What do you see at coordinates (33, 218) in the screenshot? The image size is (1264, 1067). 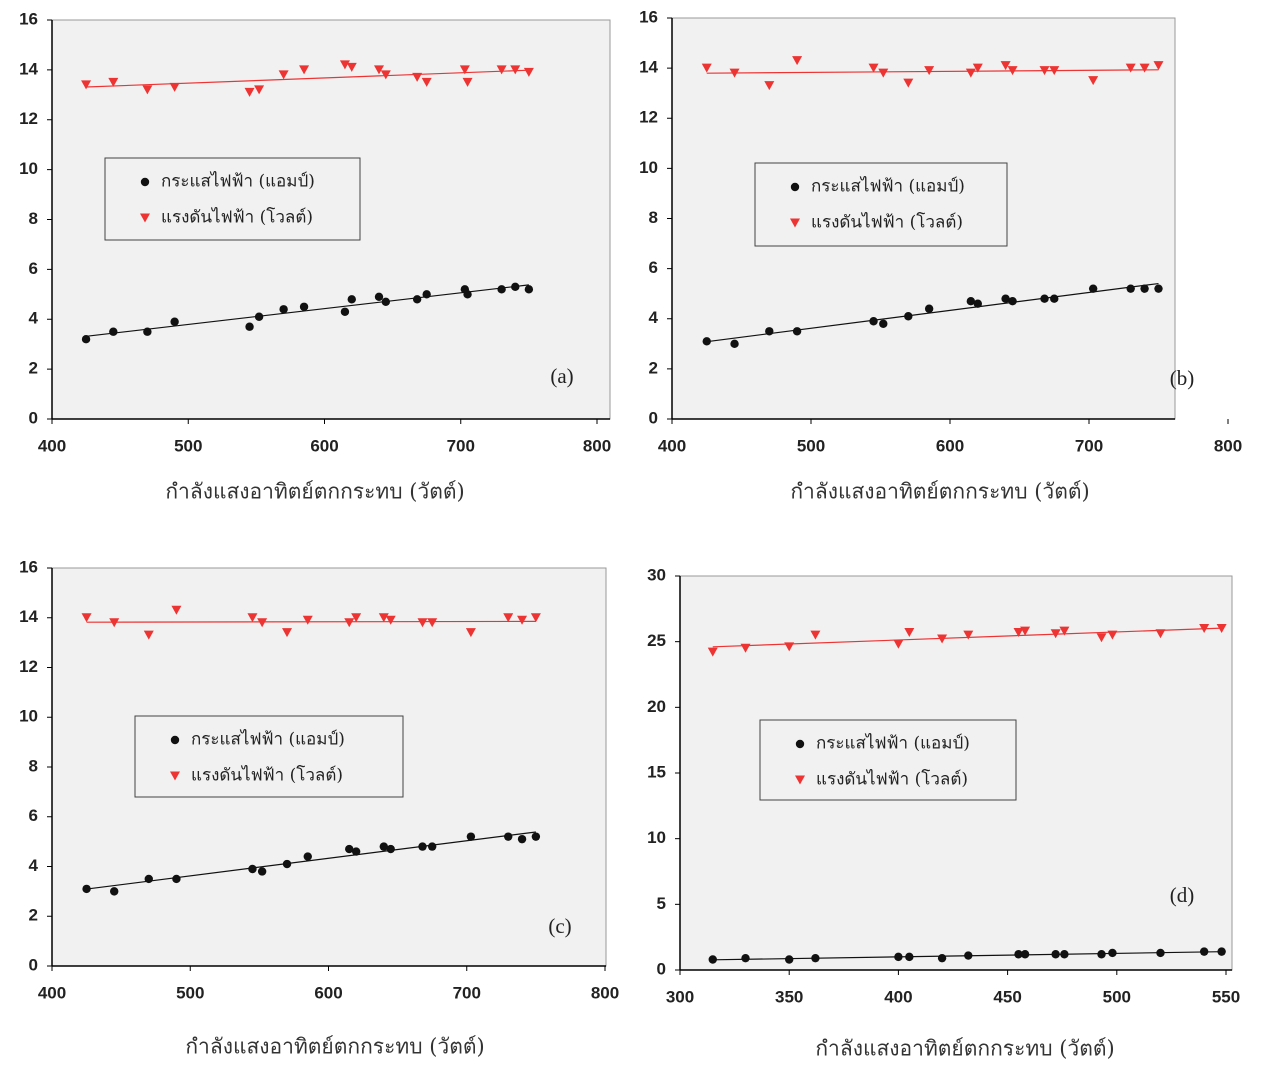 I see `y-tick-label: 8` at bounding box center [33, 218].